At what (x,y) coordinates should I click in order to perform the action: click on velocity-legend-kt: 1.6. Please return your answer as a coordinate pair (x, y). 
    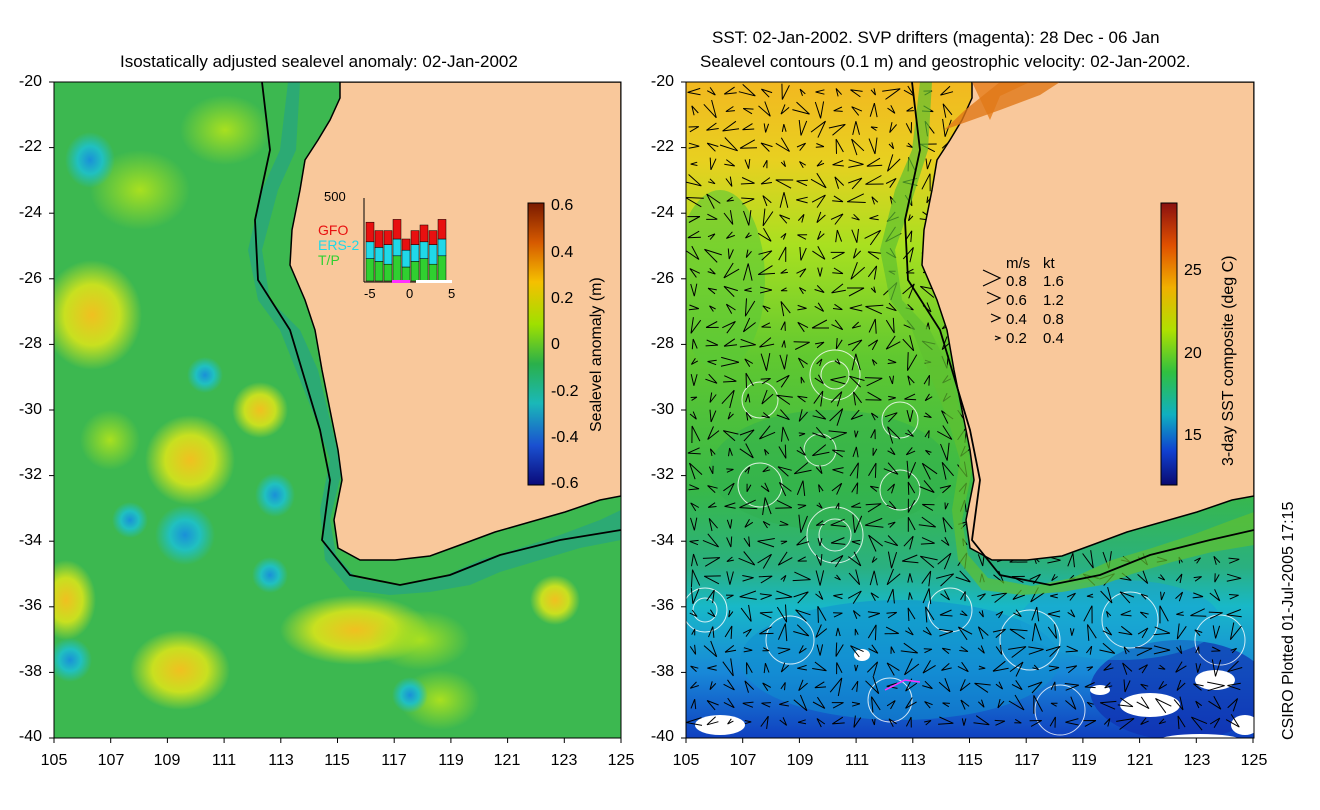
    Looking at the image, I should click on (1053, 281).